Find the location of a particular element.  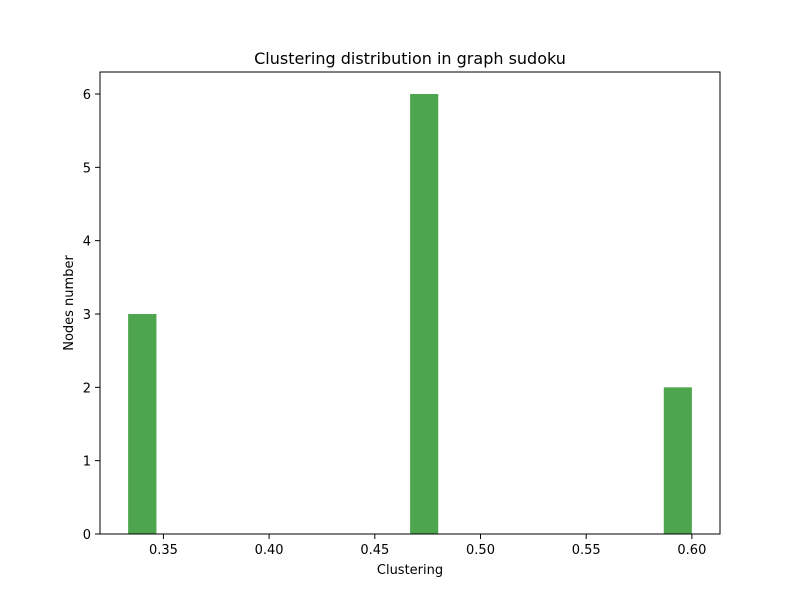

x-axis-label: Clustering is located at coordinates (410, 570).